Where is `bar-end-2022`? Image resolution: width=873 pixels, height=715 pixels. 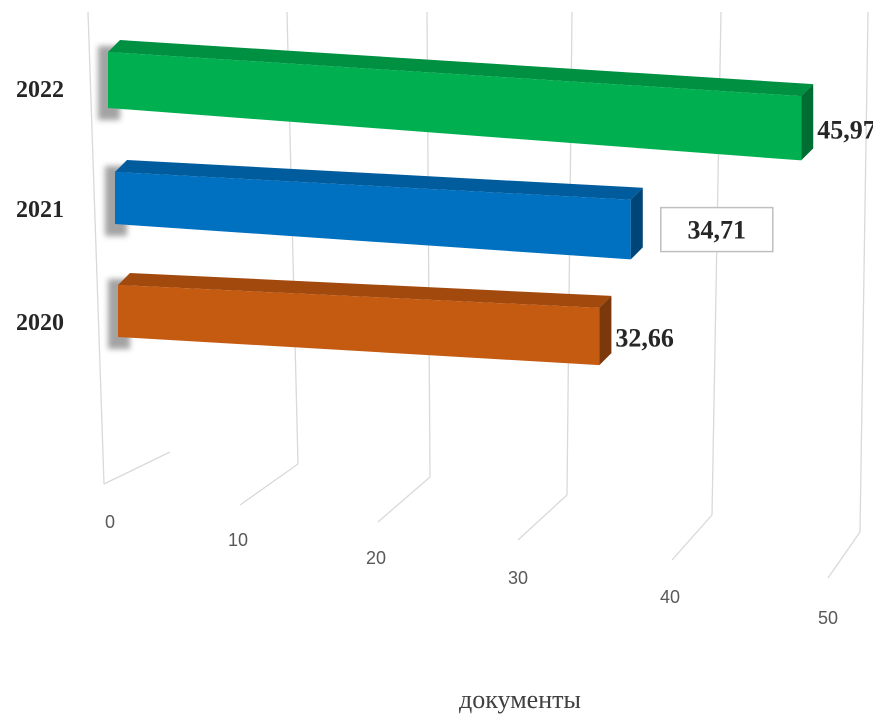
bar-end-2022 is located at coordinates (807, 122).